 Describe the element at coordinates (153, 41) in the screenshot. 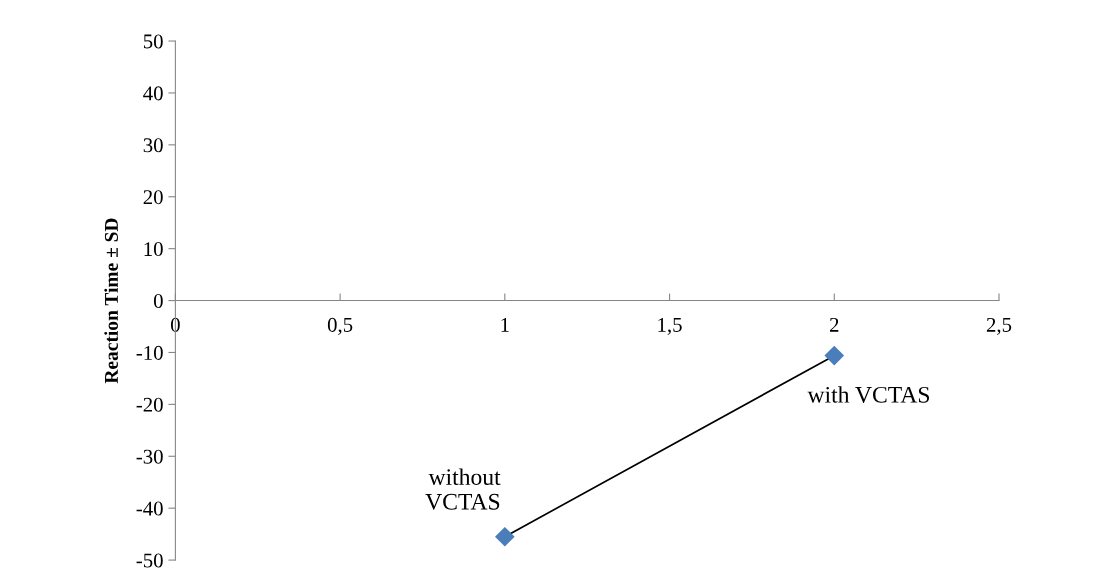

I see `y-tick-label: 50` at that location.